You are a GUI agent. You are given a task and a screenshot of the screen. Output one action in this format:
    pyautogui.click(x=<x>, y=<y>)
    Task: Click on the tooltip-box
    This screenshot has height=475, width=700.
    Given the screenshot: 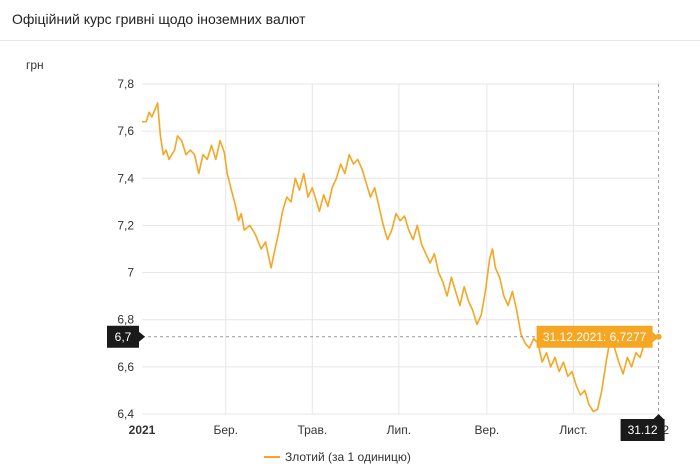 What is the action you would take?
    pyautogui.click(x=594, y=336)
    